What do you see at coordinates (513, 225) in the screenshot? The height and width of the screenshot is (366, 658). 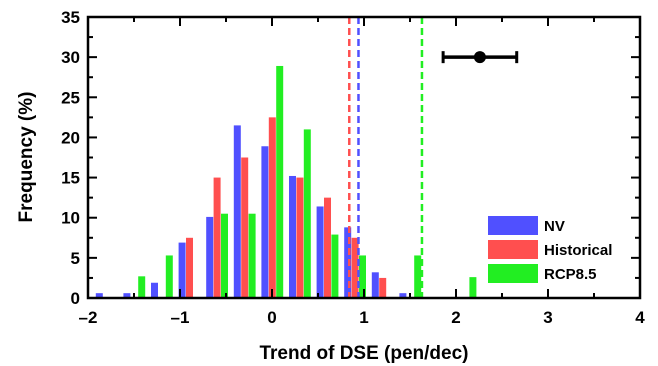 I see `legend-swatch-nv` at bounding box center [513, 225].